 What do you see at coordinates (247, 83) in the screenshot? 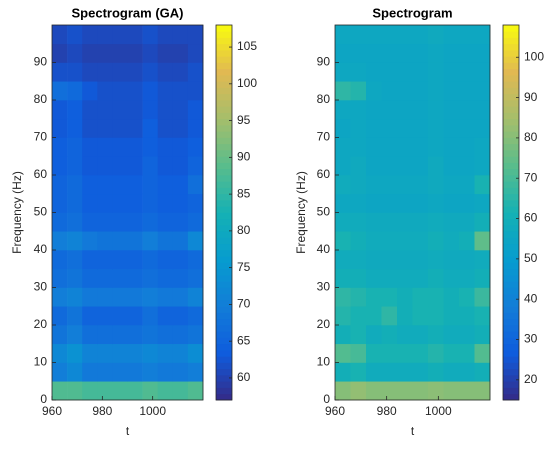
I see `colorbar-tick-label: 100` at bounding box center [247, 83].